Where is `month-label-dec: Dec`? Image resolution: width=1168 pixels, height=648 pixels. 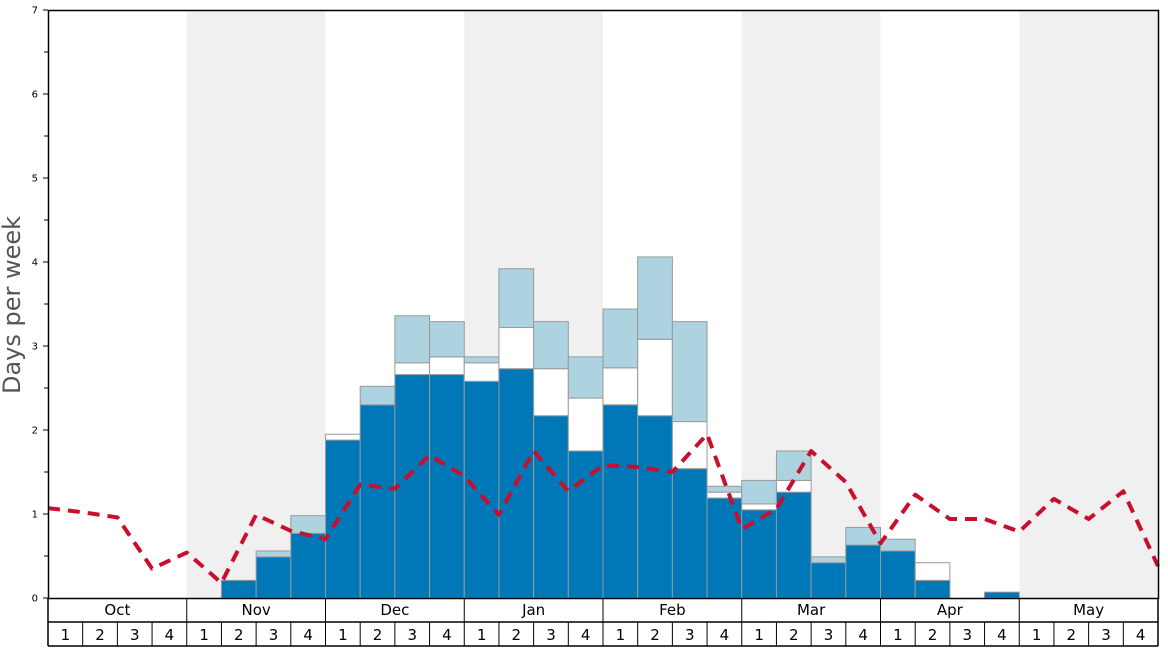
month-label-dec: Dec is located at coordinates (394, 610).